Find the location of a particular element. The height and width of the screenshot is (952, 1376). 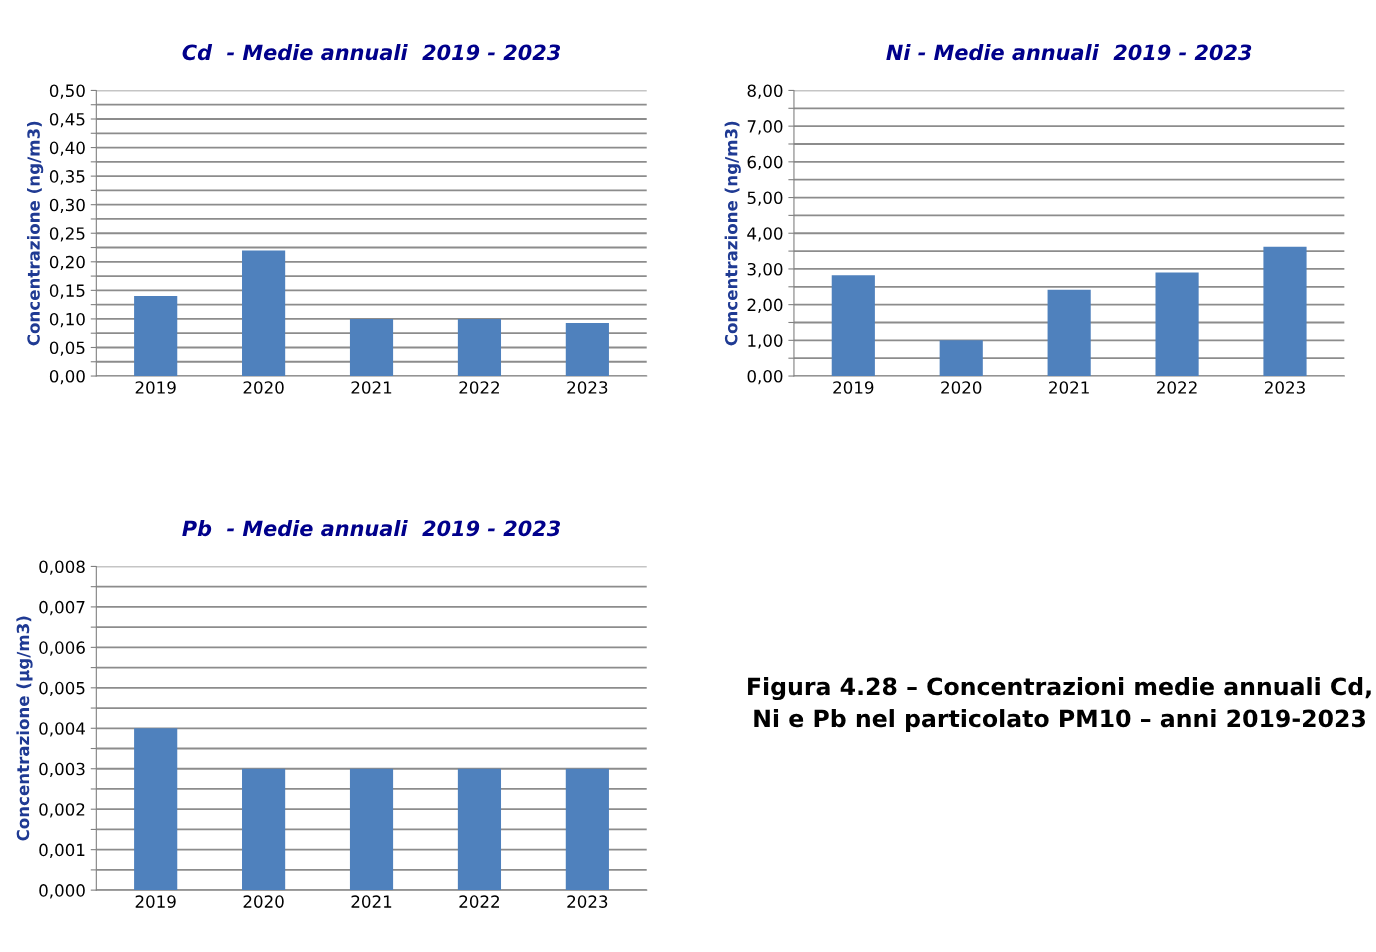

y-tick-label: 0,004 is located at coordinates (62, 729).